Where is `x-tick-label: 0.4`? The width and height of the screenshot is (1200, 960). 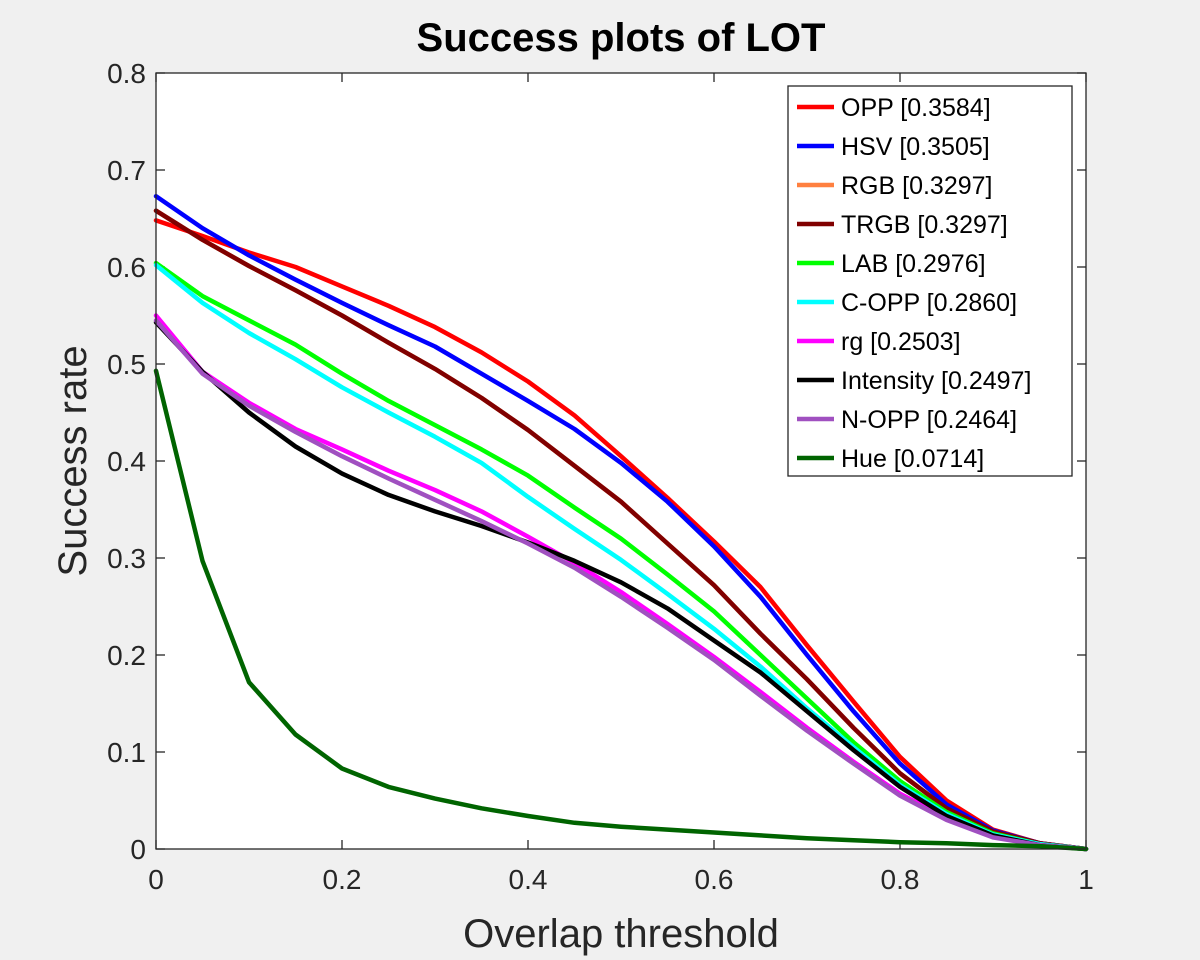
x-tick-label: 0.4 is located at coordinates (528, 879).